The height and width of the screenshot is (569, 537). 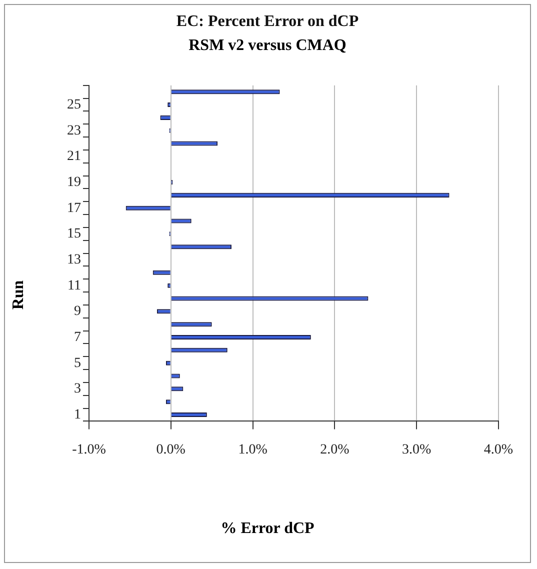 What do you see at coordinates (77, 363) in the screenshot?
I see `y-tick-label: 5` at bounding box center [77, 363].